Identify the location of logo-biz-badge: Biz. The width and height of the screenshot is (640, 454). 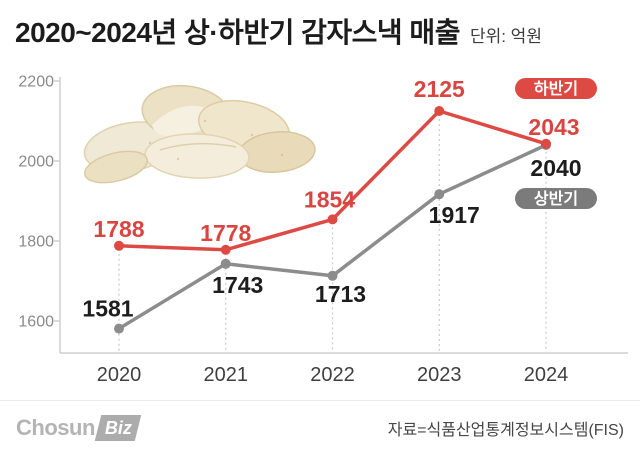
(118, 427).